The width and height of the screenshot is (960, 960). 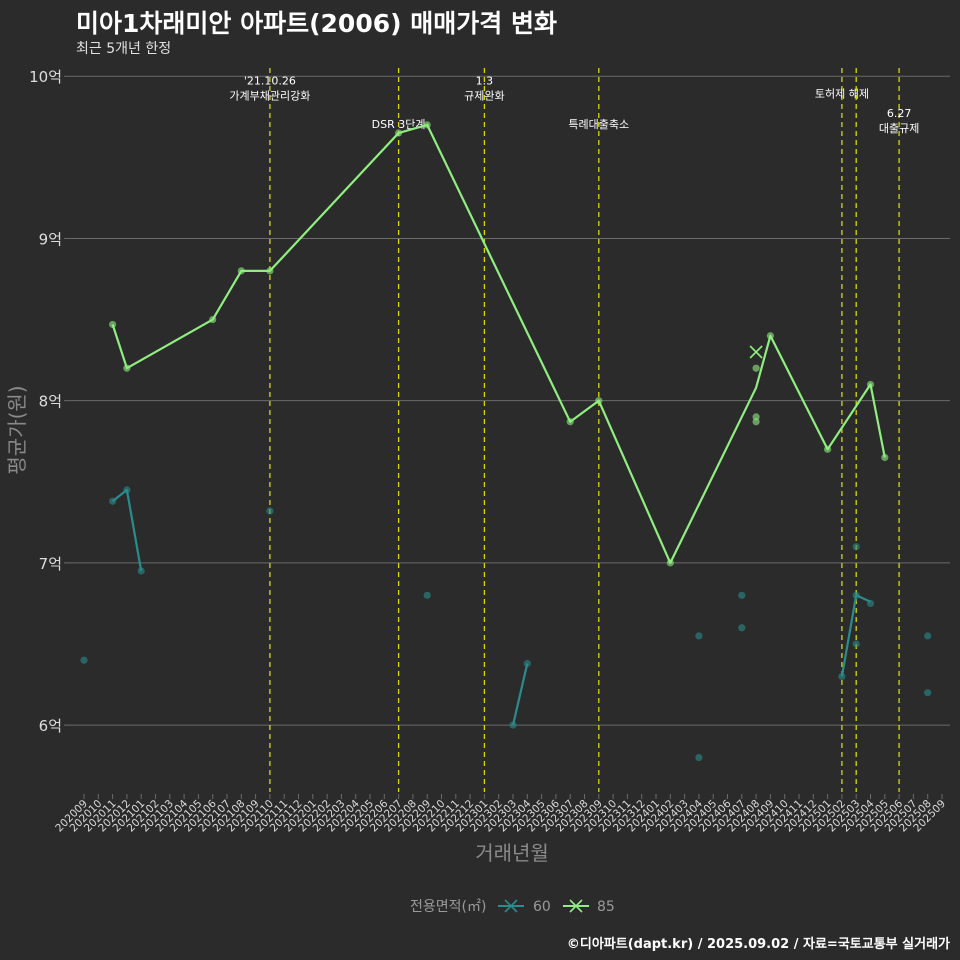 What do you see at coordinates (512, 853) in the screenshot?
I see `x-axis-title: 거래년월` at bounding box center [512, 853].